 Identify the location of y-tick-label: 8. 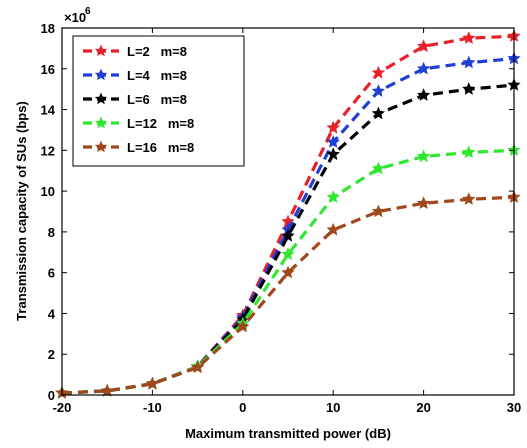
(51, 232).